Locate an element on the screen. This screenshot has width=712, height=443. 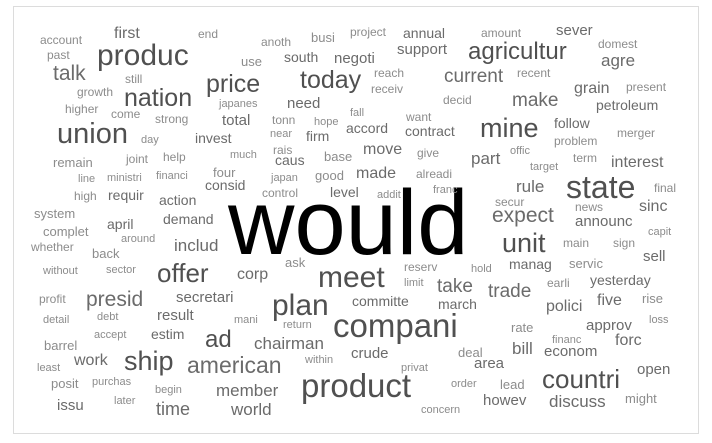
word-result: result is located at coordinates (176, 315).